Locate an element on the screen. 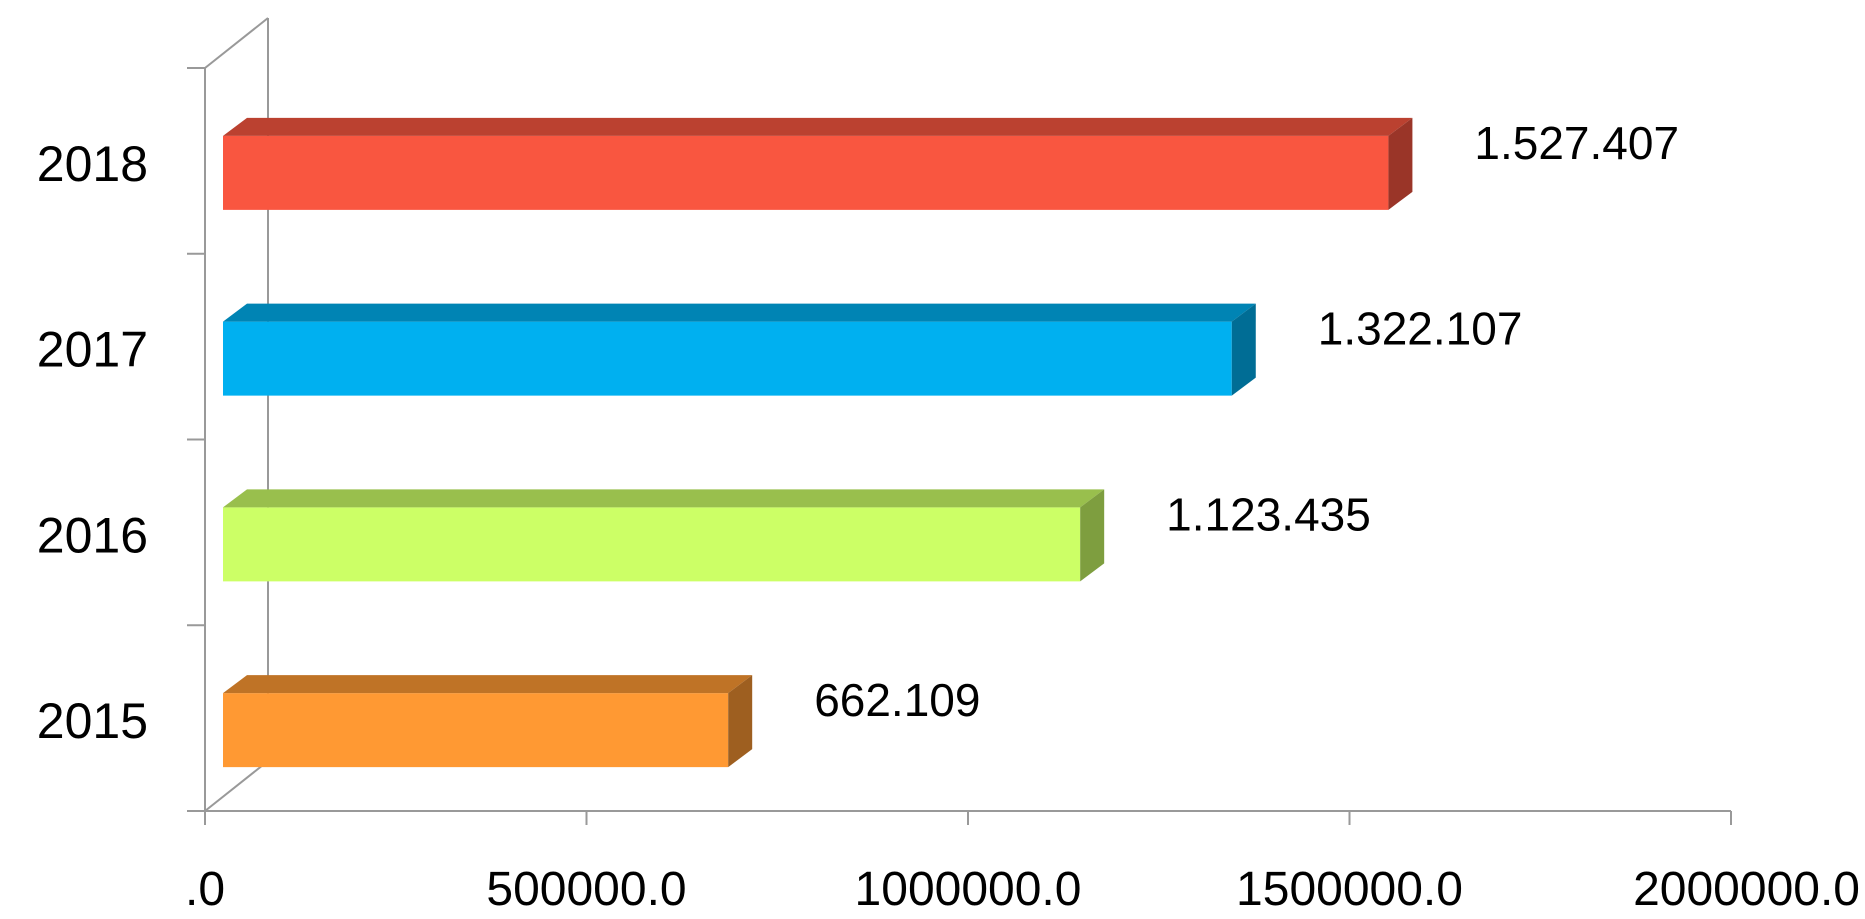 This screenshot has width=1865, height=919. bar-front-2015 is located at coordinates (476, 730).